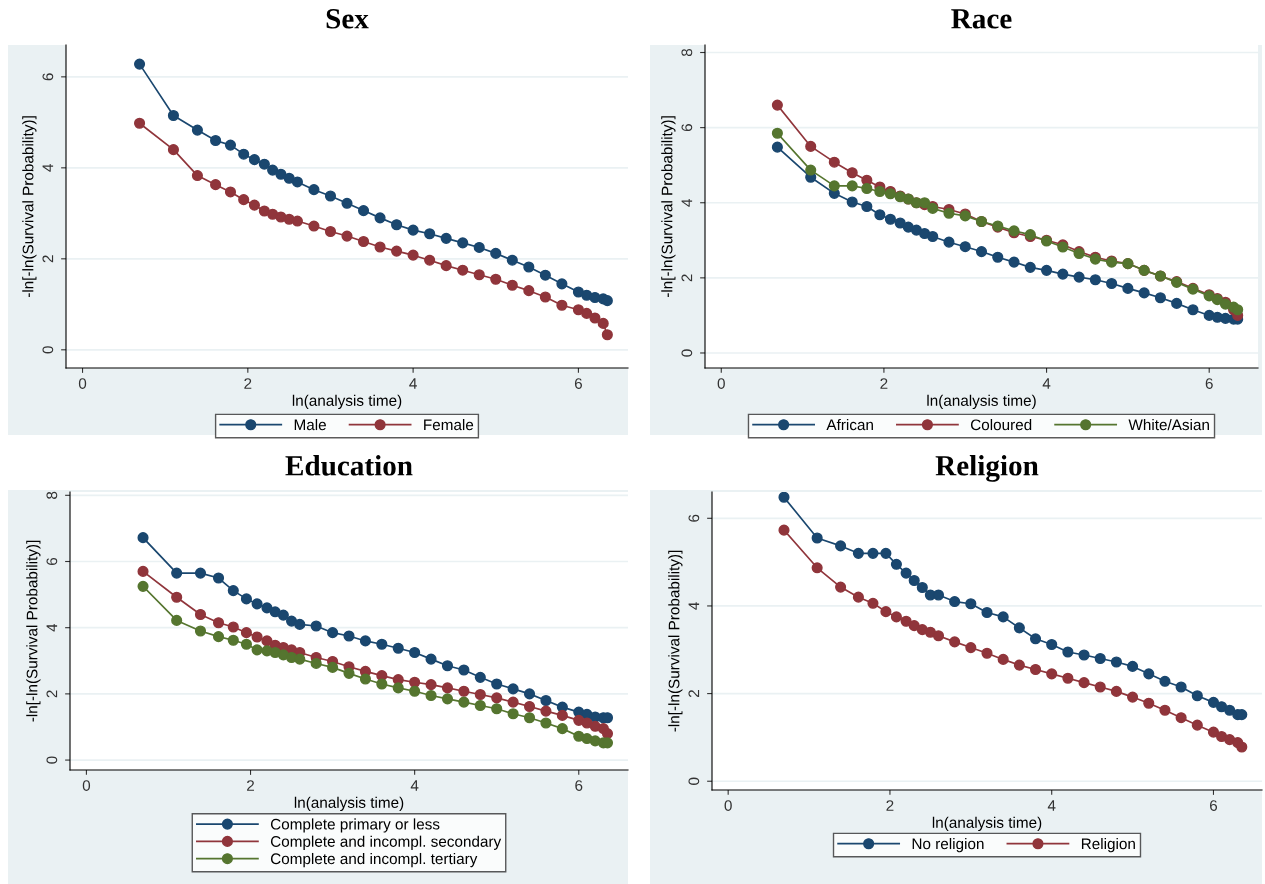 Image resolution: width=1265 pixels, height=884 pixels. Describe the element at coordinates (1001, 424) in the screenshot. I see `legend-label: Coloured` at that location.